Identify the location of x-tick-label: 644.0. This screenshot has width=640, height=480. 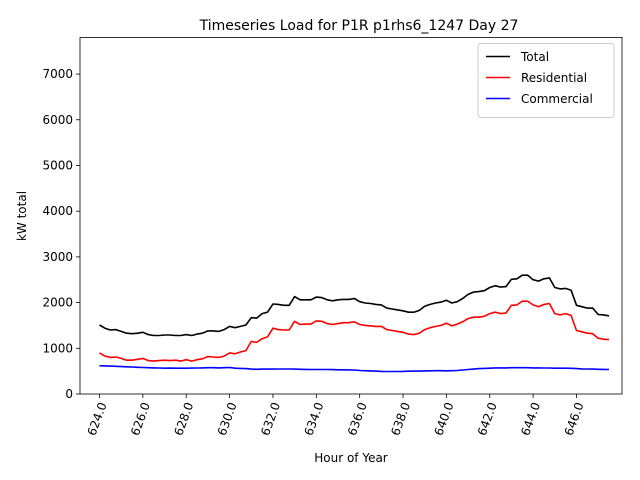
(530, 418).